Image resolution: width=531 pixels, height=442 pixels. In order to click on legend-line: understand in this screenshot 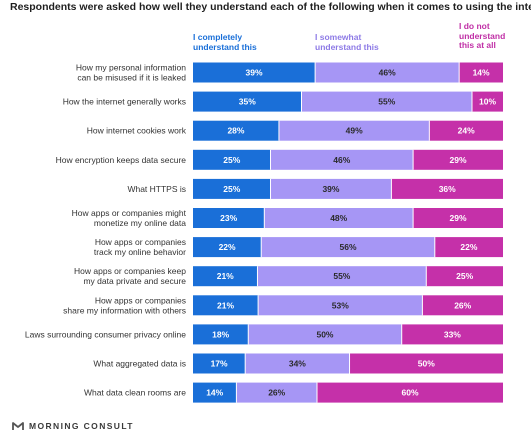, I will do `click(482, 35)`.